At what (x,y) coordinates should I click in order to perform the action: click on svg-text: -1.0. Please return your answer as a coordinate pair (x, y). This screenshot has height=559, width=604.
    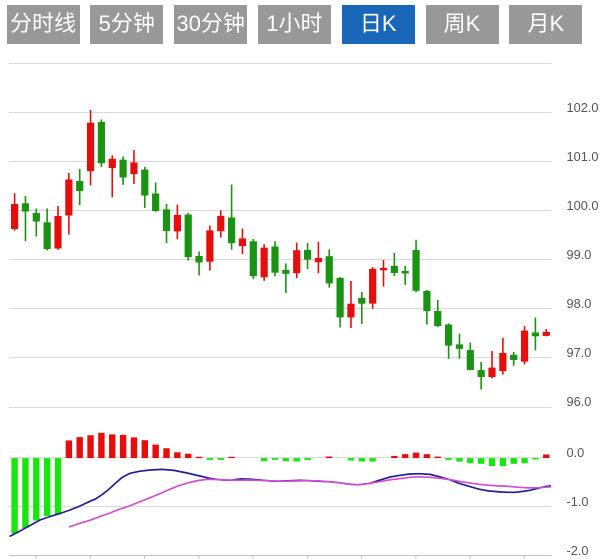
    Looking at the image, I should click on (578, 501).